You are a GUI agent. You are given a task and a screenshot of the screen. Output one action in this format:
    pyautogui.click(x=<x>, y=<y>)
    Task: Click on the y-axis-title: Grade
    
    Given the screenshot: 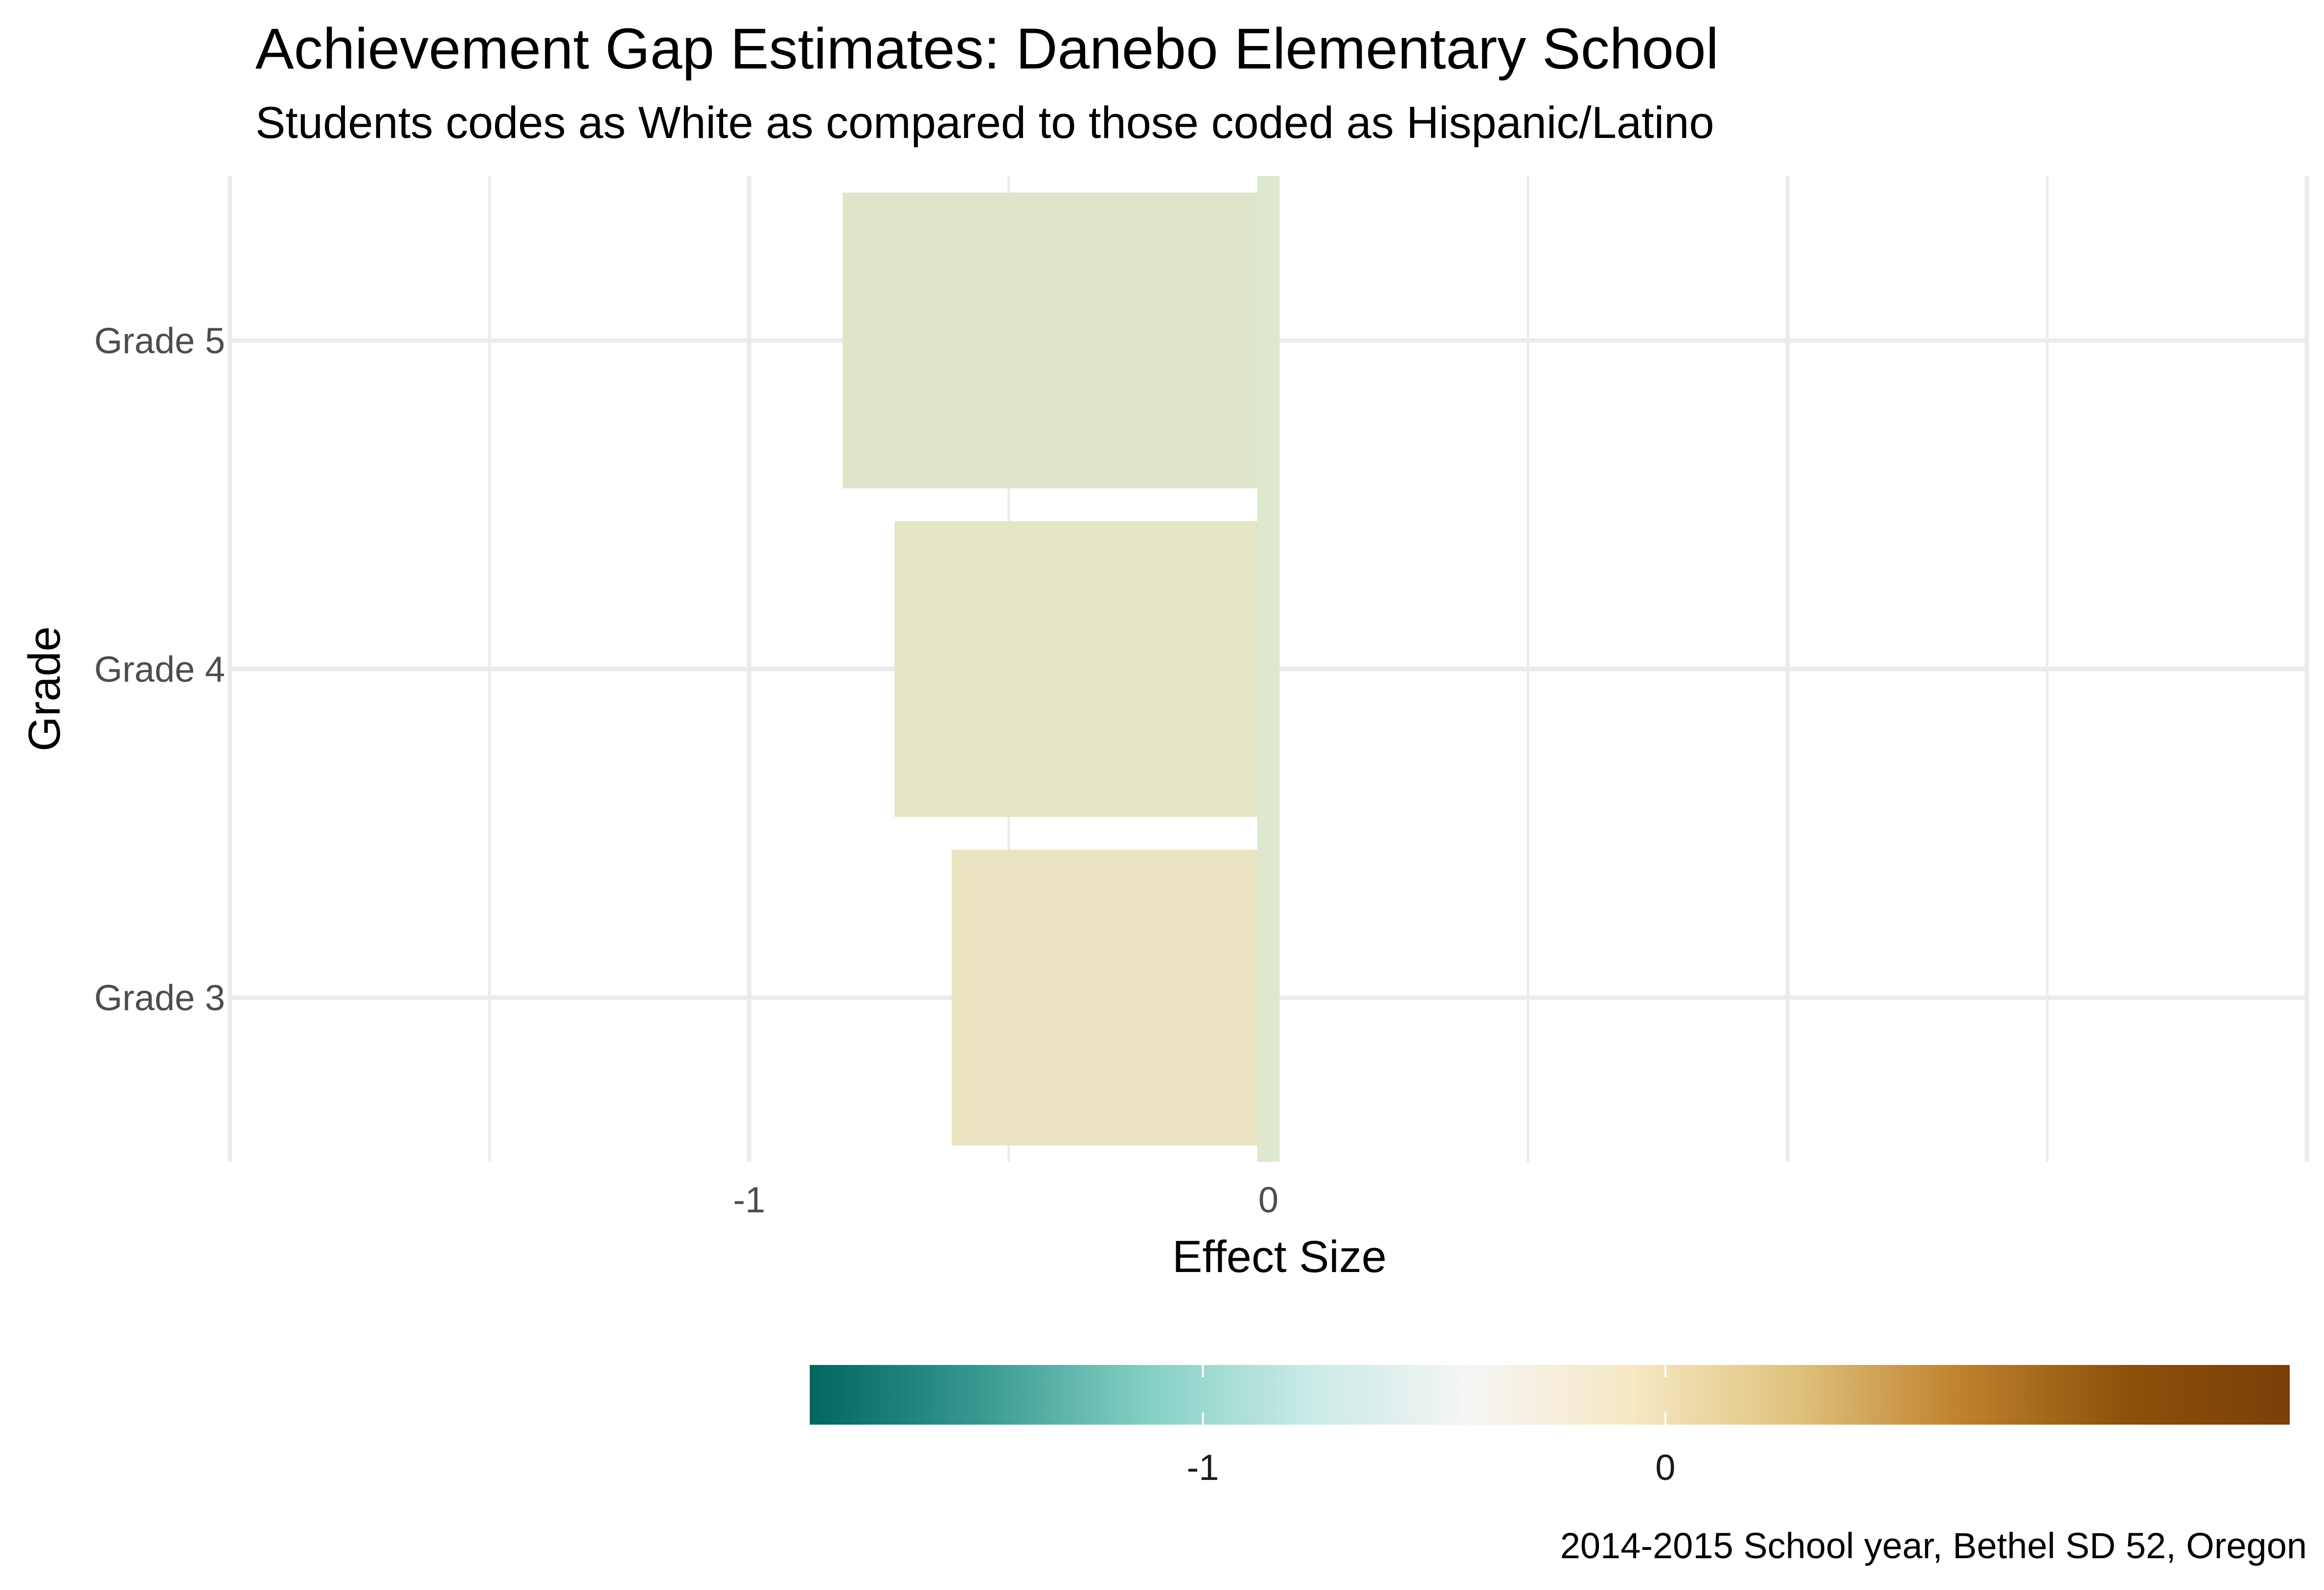 What is the action you would take?
    pyautogui.click(x=45, y=689)
    